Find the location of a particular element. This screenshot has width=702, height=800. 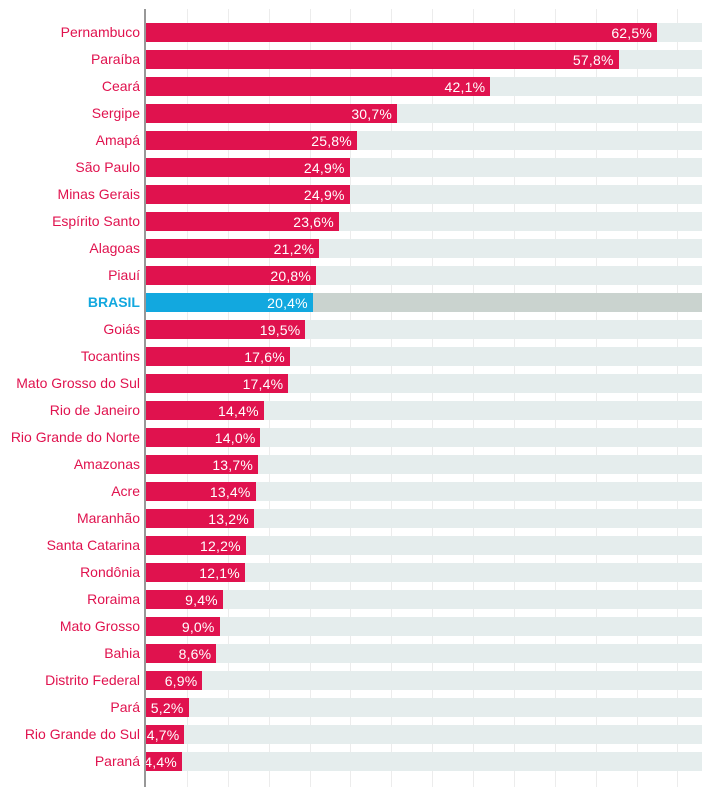

chart-row: Mato Grosso do Sul 17,4% is located at coordinates (351, 383).